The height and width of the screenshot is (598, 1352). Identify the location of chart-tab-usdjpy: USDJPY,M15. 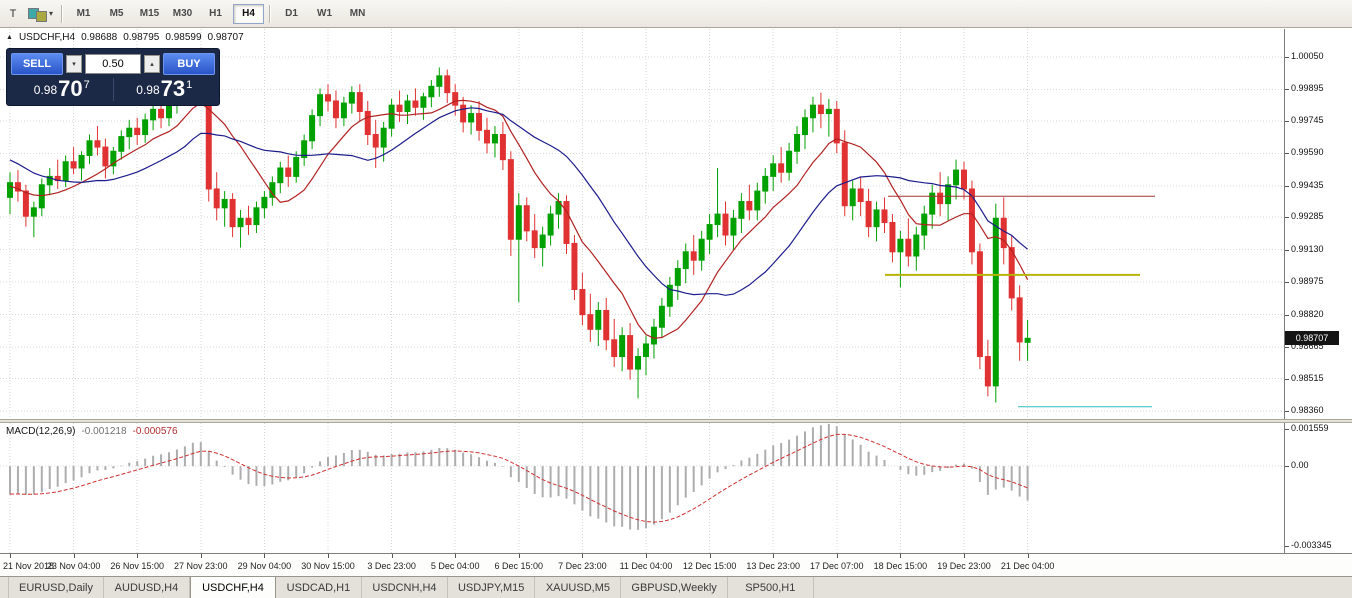
(492, 587).